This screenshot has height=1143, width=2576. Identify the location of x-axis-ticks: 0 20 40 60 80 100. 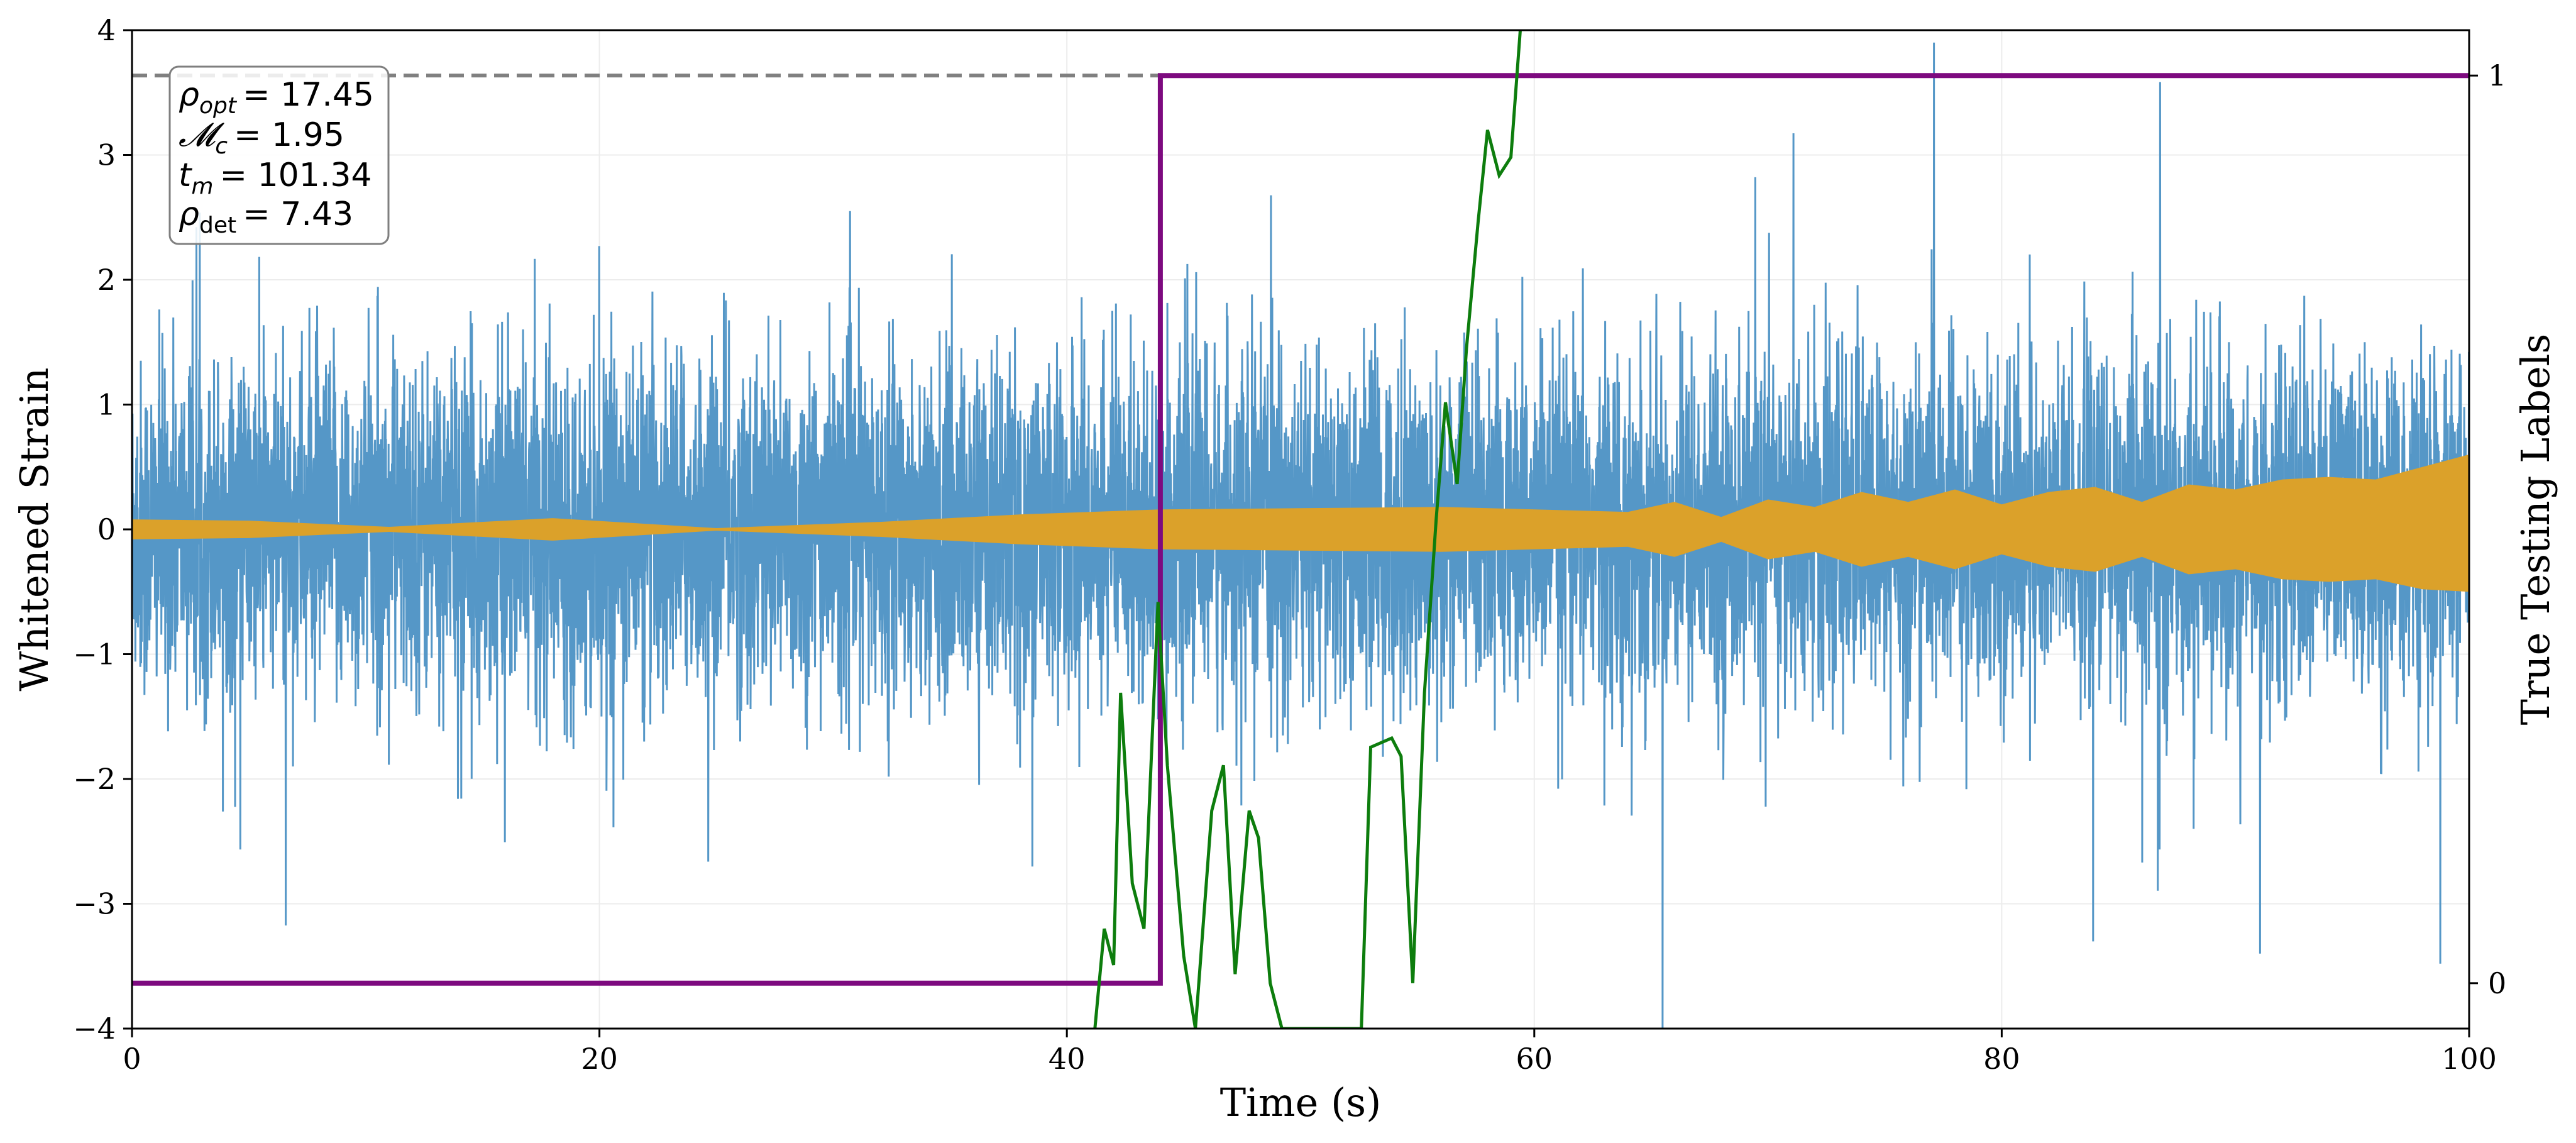
(1310, 1052).